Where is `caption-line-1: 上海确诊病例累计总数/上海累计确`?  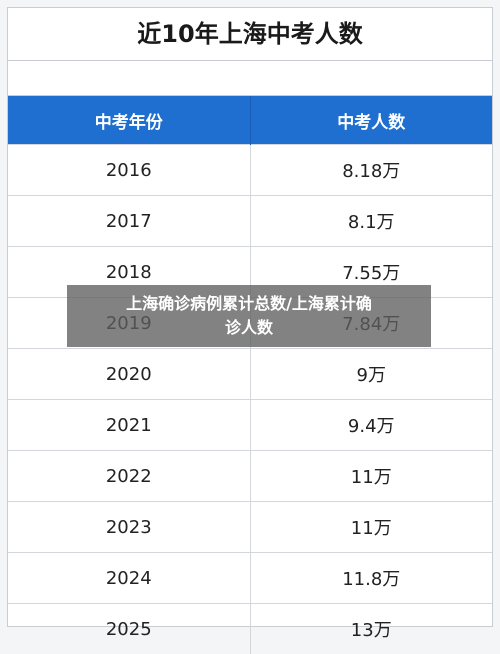
caption-line-1: 上海确诊病例累计总数/上海累计确 is located at coordinates (249, 304).